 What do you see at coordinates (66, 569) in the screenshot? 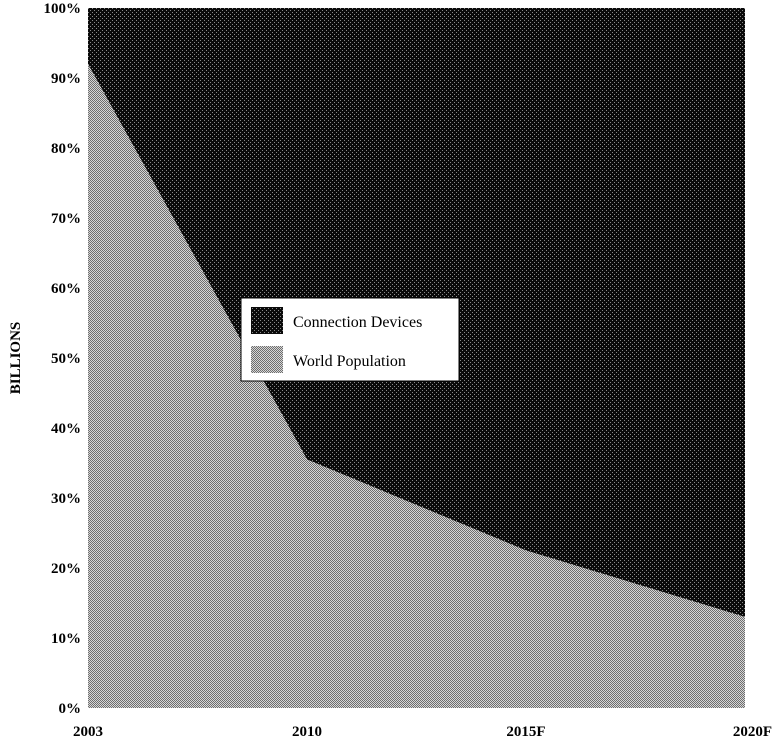
I see `y-tick-label: 20%` at bounding box center [66, 569].